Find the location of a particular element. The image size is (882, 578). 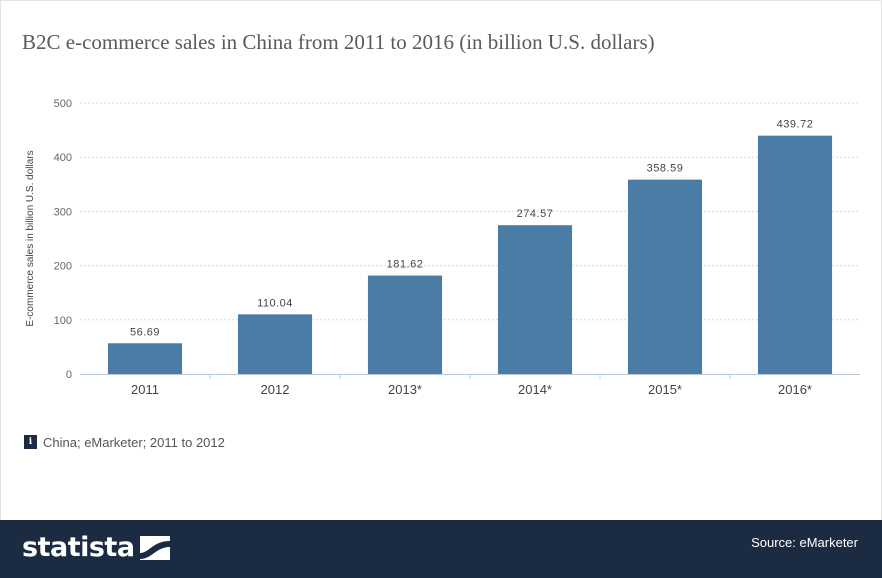

bar-2011 is located at coordinates (145, 358).